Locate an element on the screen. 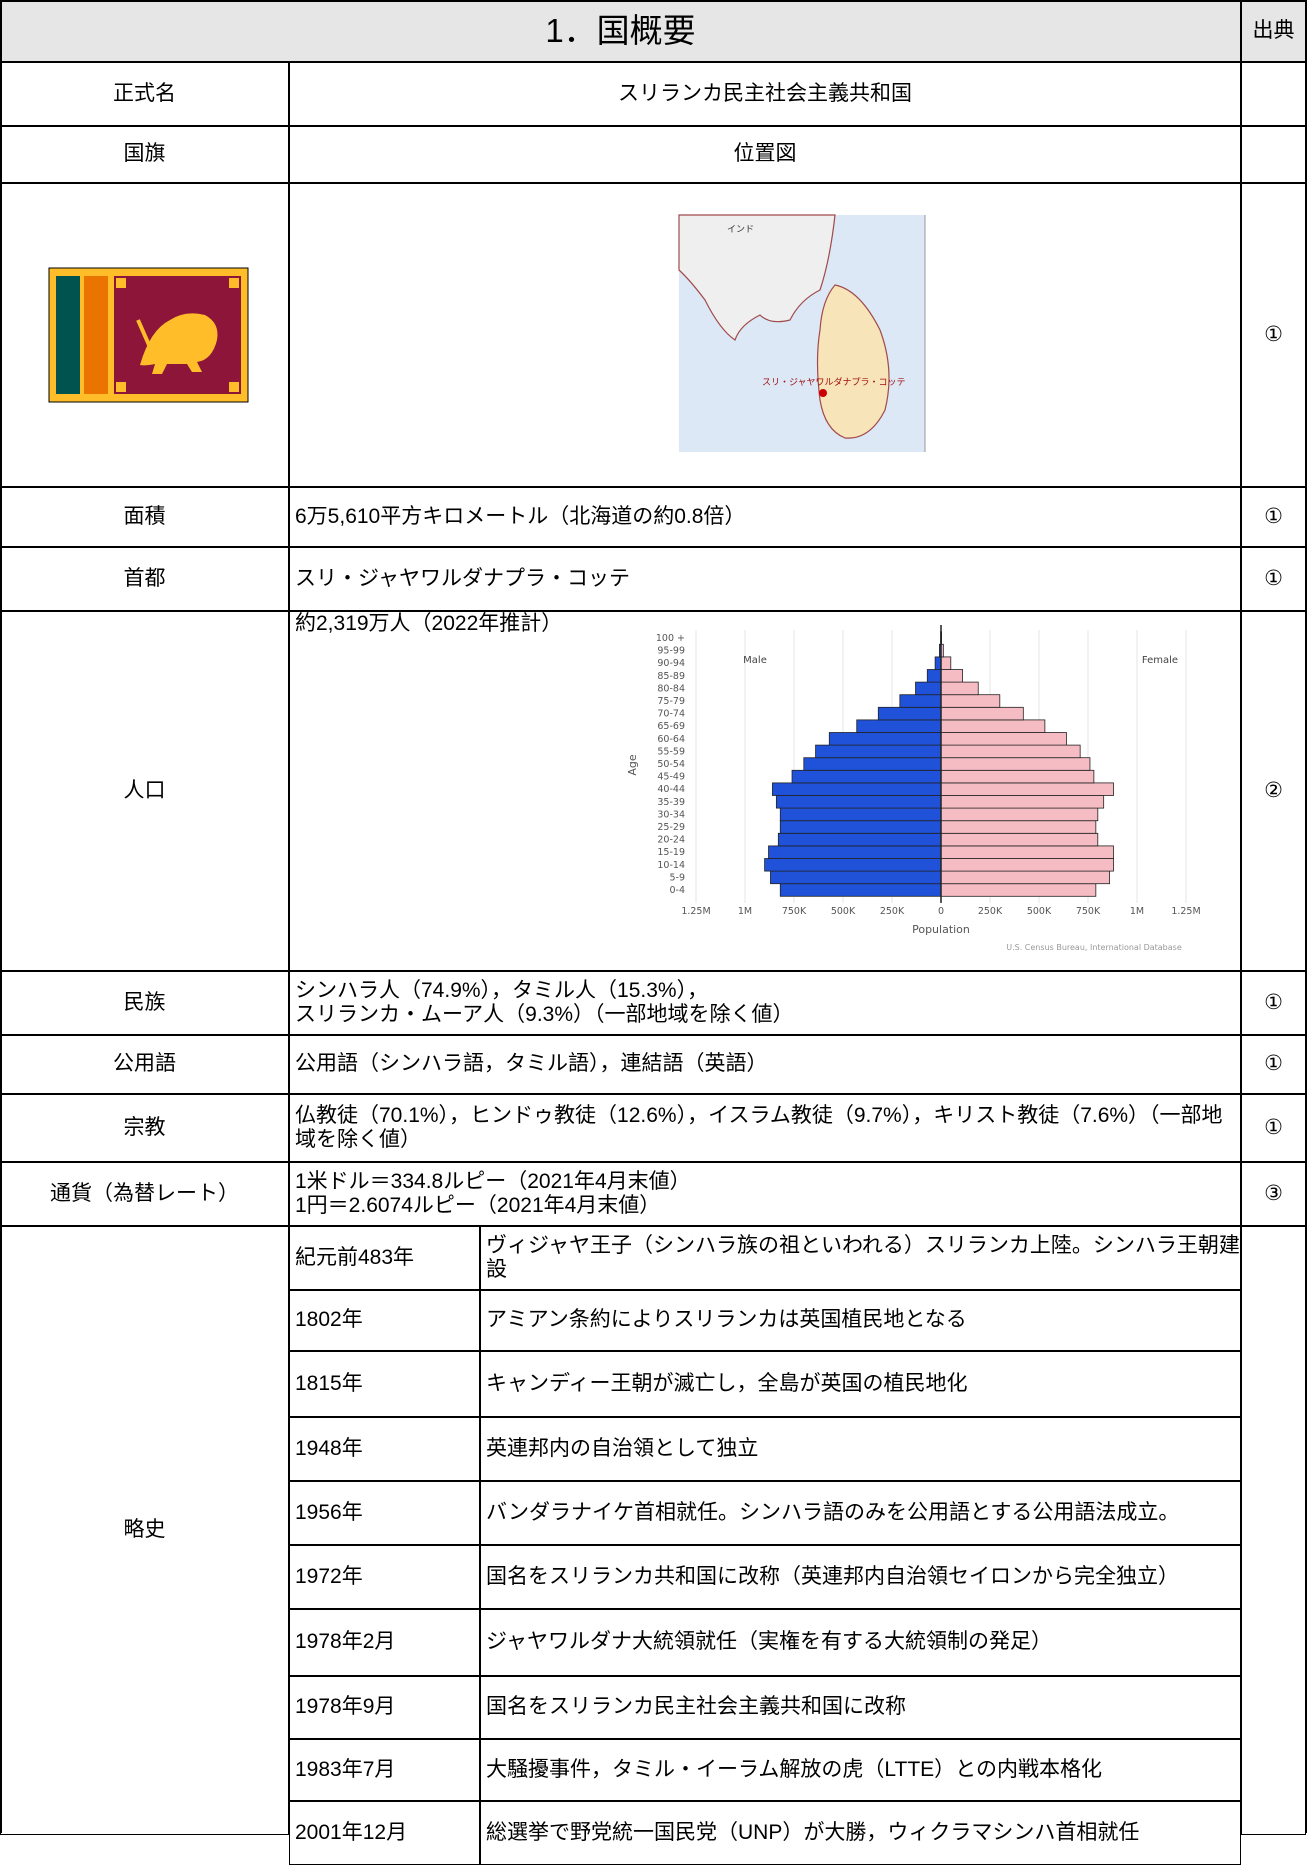  source-header: 出典 is located at coordinates (1273, 31).